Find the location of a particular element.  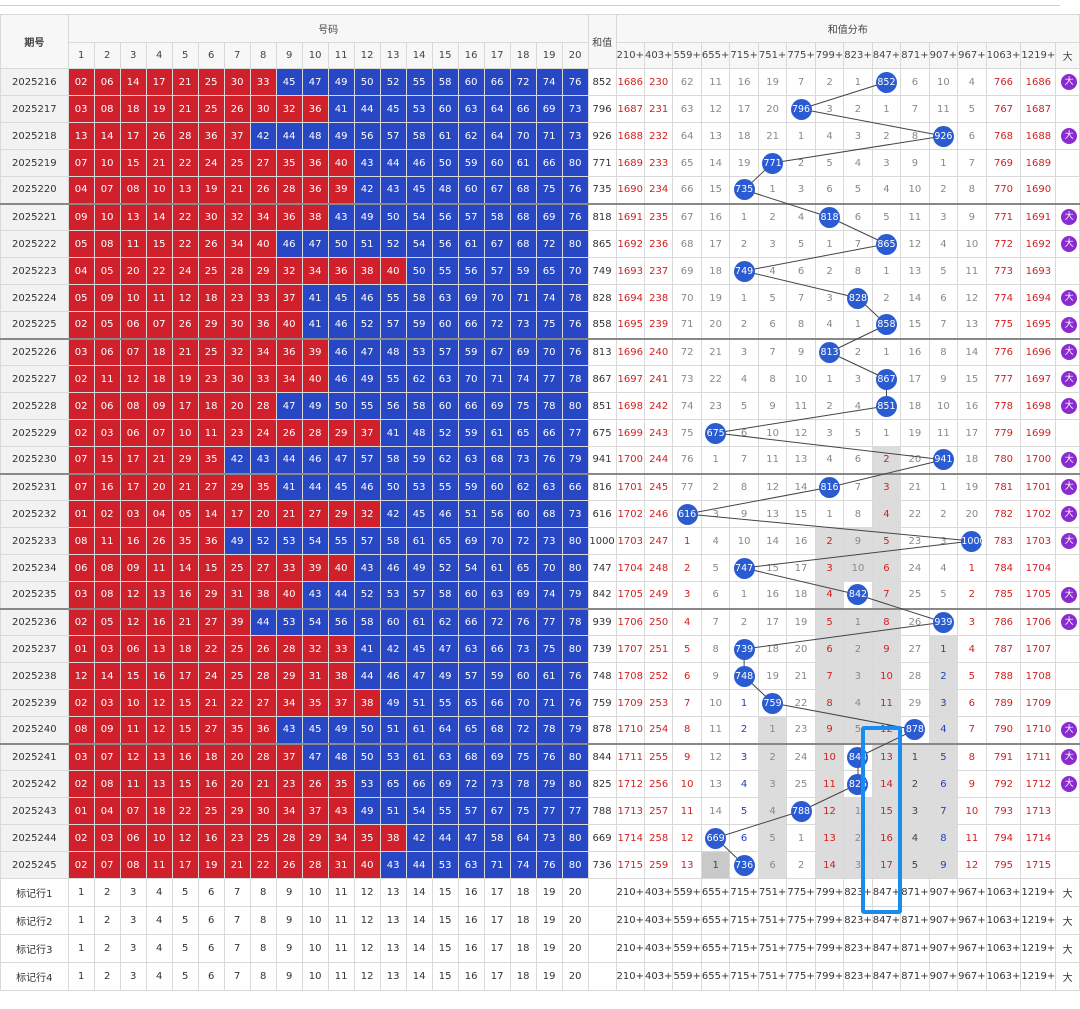

marker-dist-cell: 715+ is located at coordinates (744, 920).